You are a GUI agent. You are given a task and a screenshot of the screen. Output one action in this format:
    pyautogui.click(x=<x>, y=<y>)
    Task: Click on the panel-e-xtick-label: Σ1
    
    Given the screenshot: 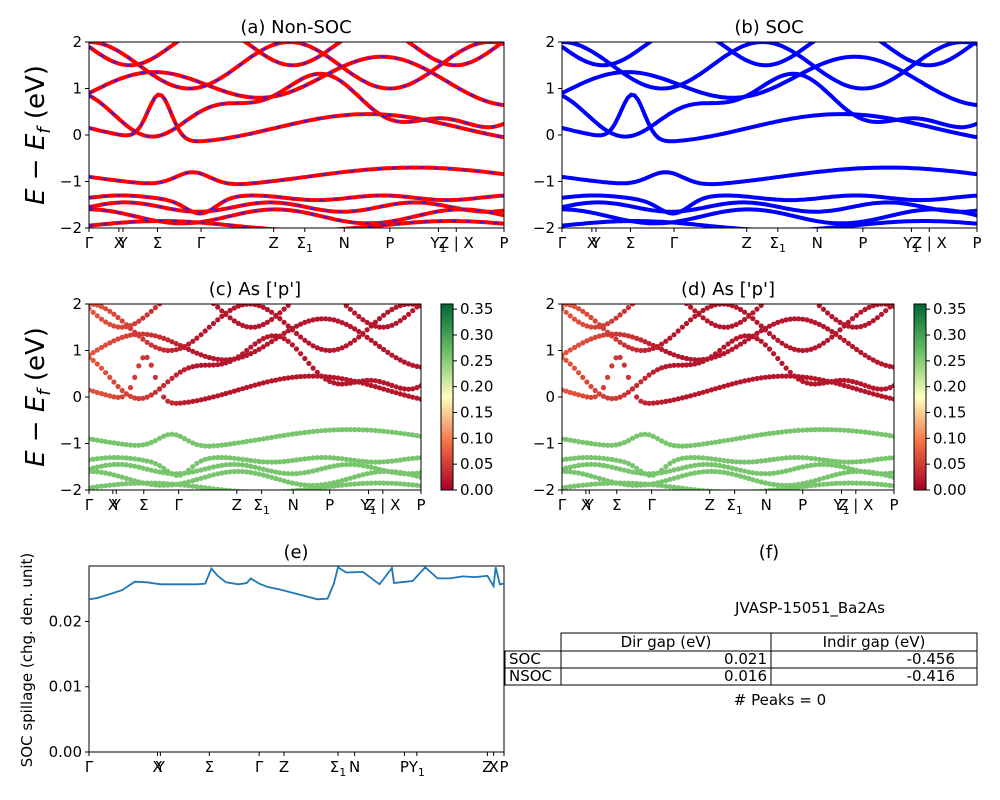 What is the action you would take?
    pyautogui.click(x=338, y=768)
    